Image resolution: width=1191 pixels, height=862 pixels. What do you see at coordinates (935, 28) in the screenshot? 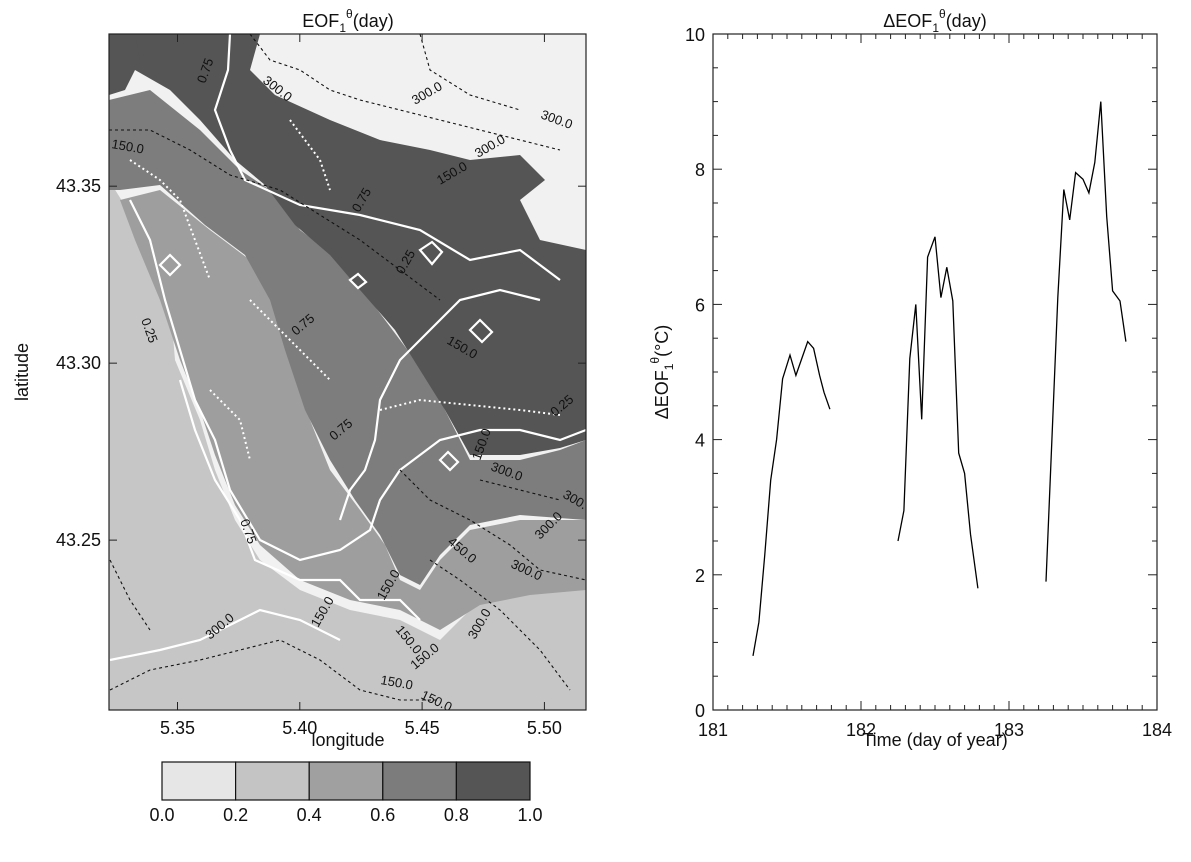
I see `line-title-sub: 1` at bounding box center [935, 28].